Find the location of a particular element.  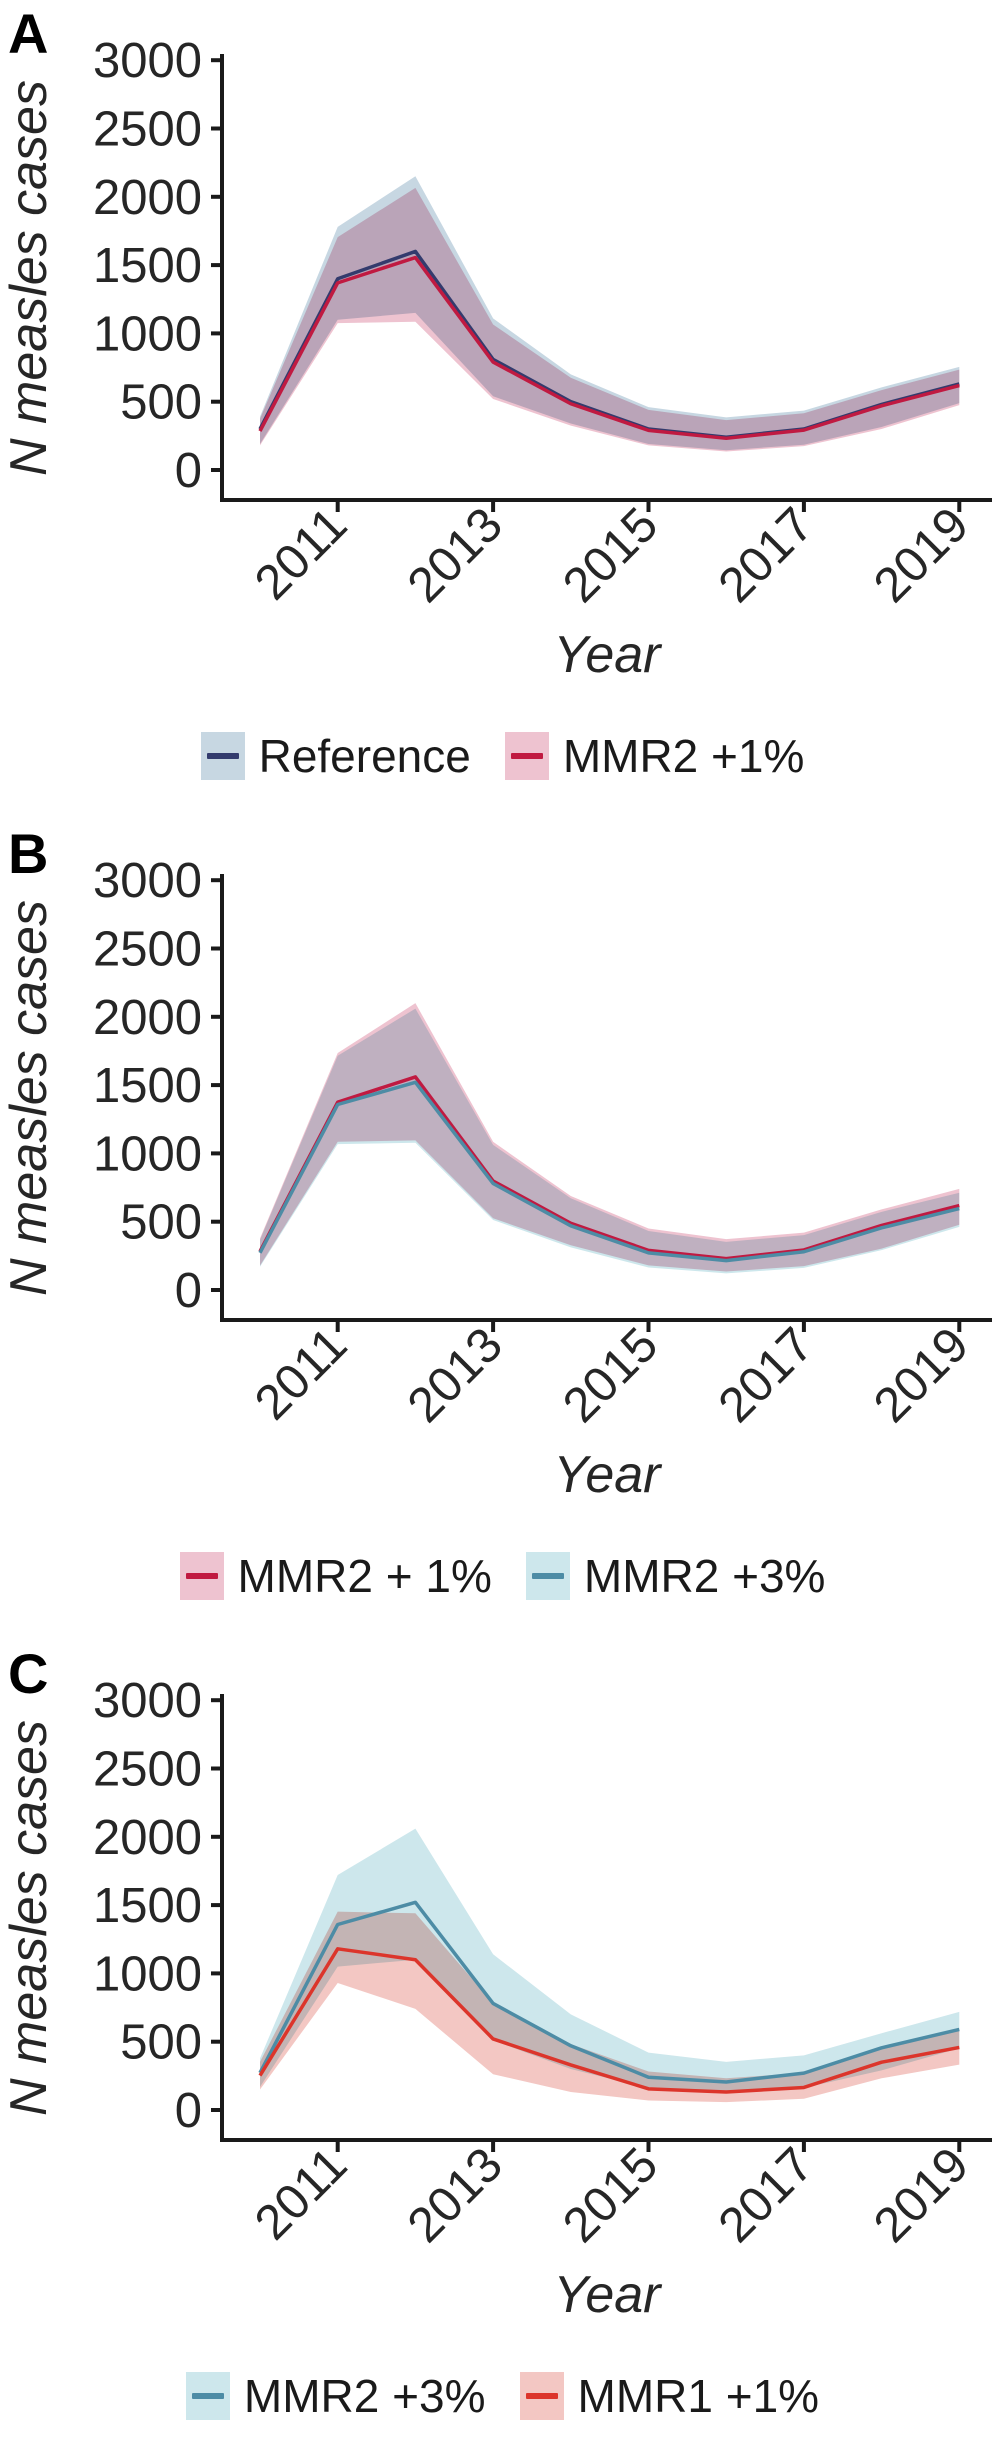

legend-item: Reference is located at coordinates (335, 756).